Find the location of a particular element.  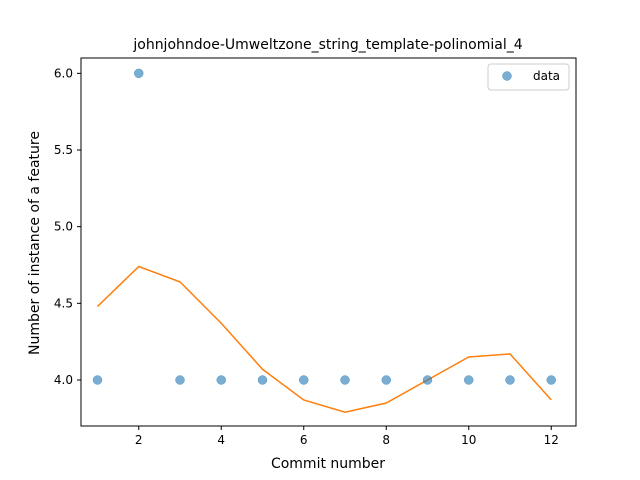

x-tick-label: 8 is located at coordinates (386, 440).